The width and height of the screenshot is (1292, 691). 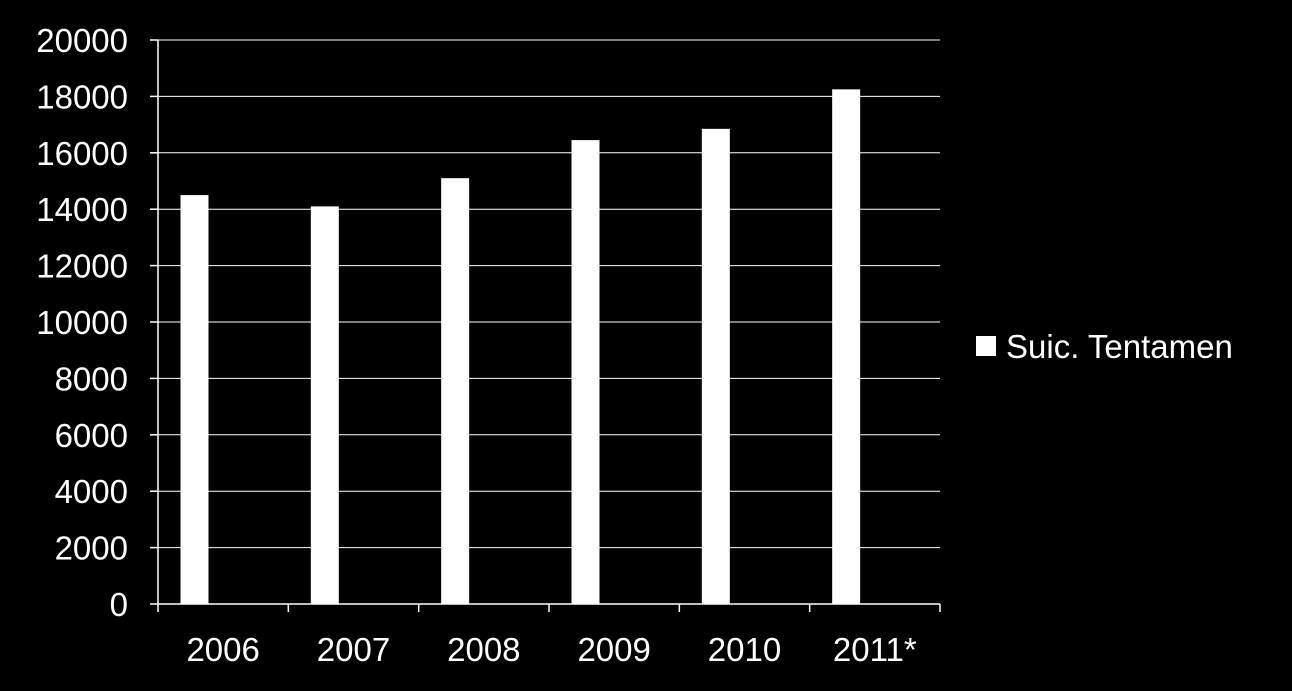 I want to click on legend-label: Suic. Tentamen, so click(x=1119, y=346).